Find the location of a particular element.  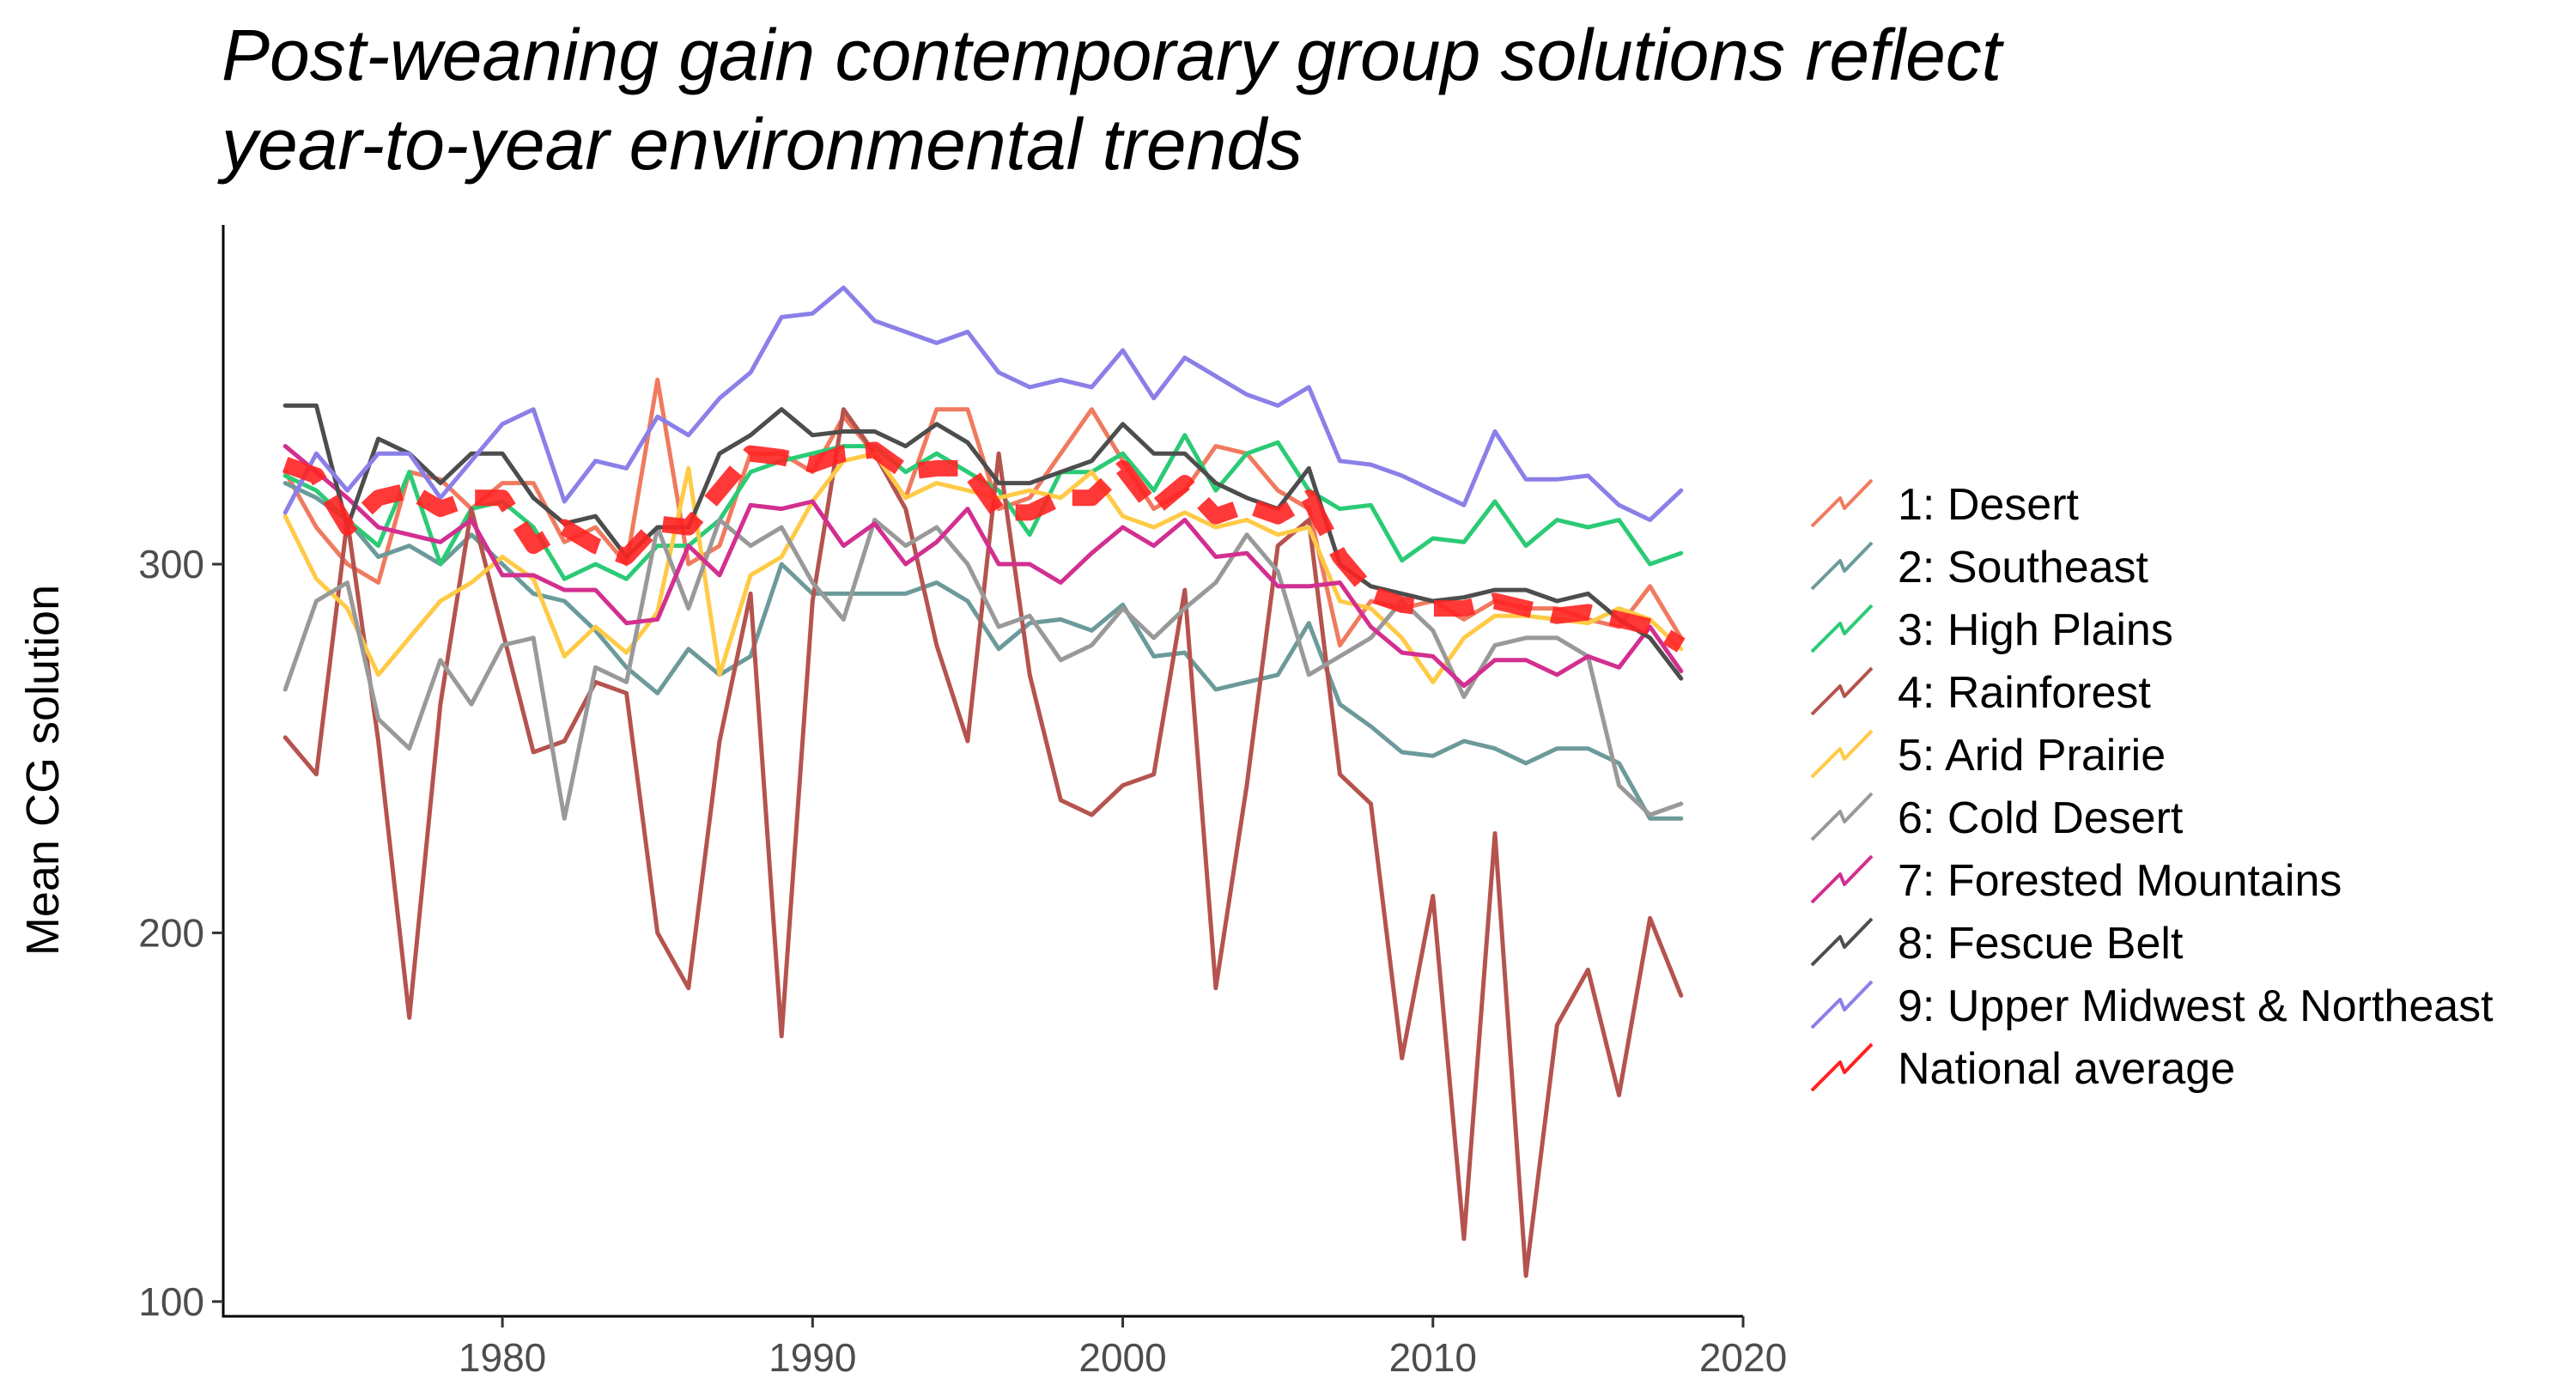

legend-item-3-high-plains: 3: High Plains is located at coordinates (1991, 629).